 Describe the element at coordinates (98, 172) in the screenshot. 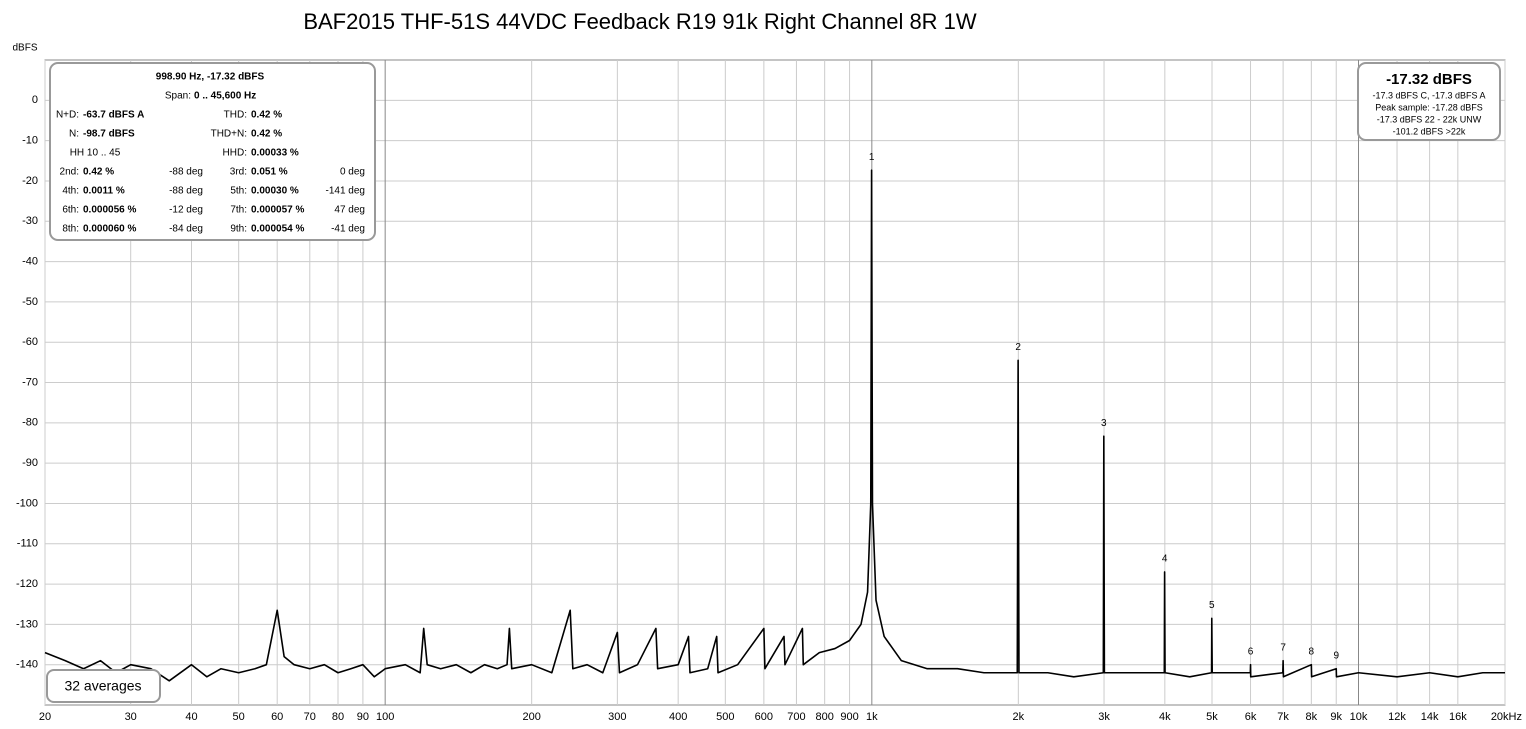

I see `harmonic-value: 0.42 %` at that location.